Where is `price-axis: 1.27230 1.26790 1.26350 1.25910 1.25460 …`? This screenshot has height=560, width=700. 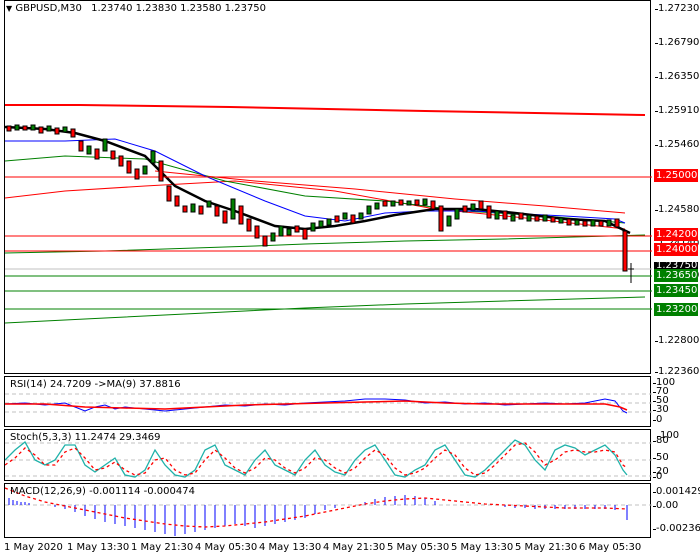 price-axis: 1.27230 1.26790 1.26350 1.25910 1.25460 … is located at coordinates (676, 188).